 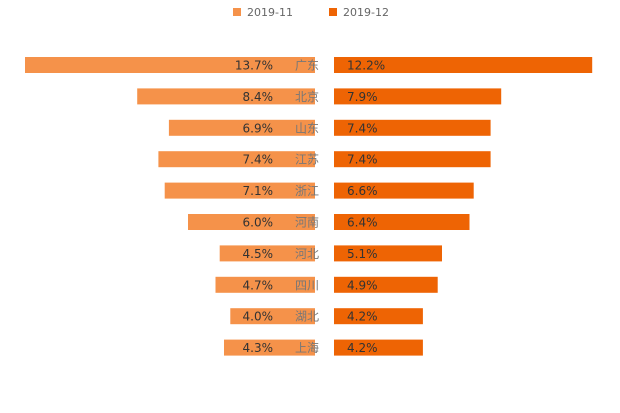 I want to click on bar-label-2019-11-2: 6.9%, so click(x=258, y=128).